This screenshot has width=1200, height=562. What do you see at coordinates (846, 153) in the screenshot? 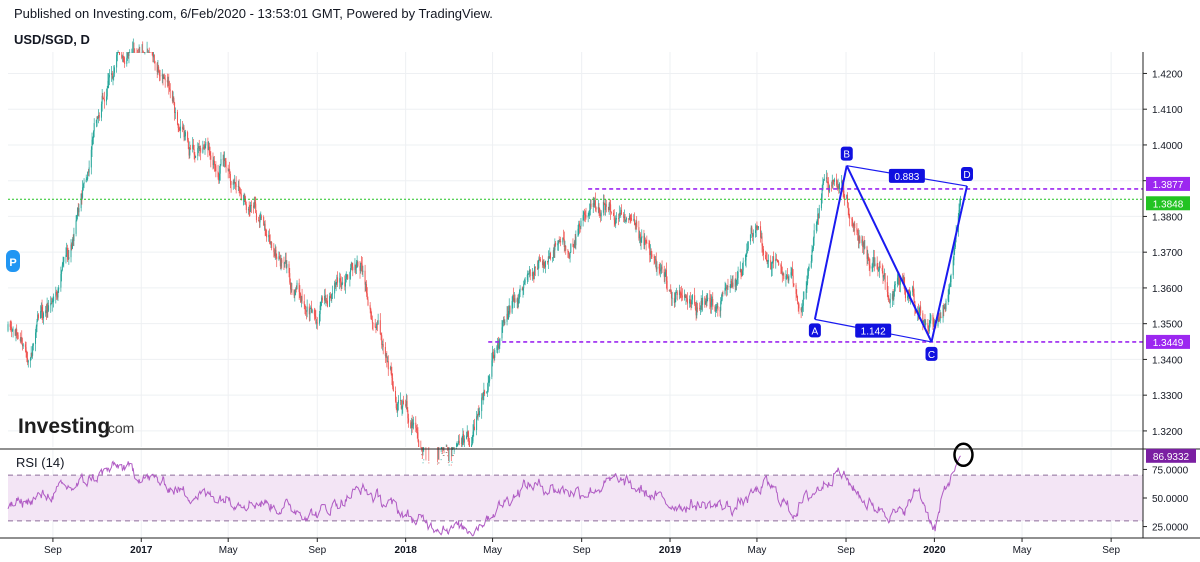
I see `pattern-point-B-badge` at bounding box center [846, 153].